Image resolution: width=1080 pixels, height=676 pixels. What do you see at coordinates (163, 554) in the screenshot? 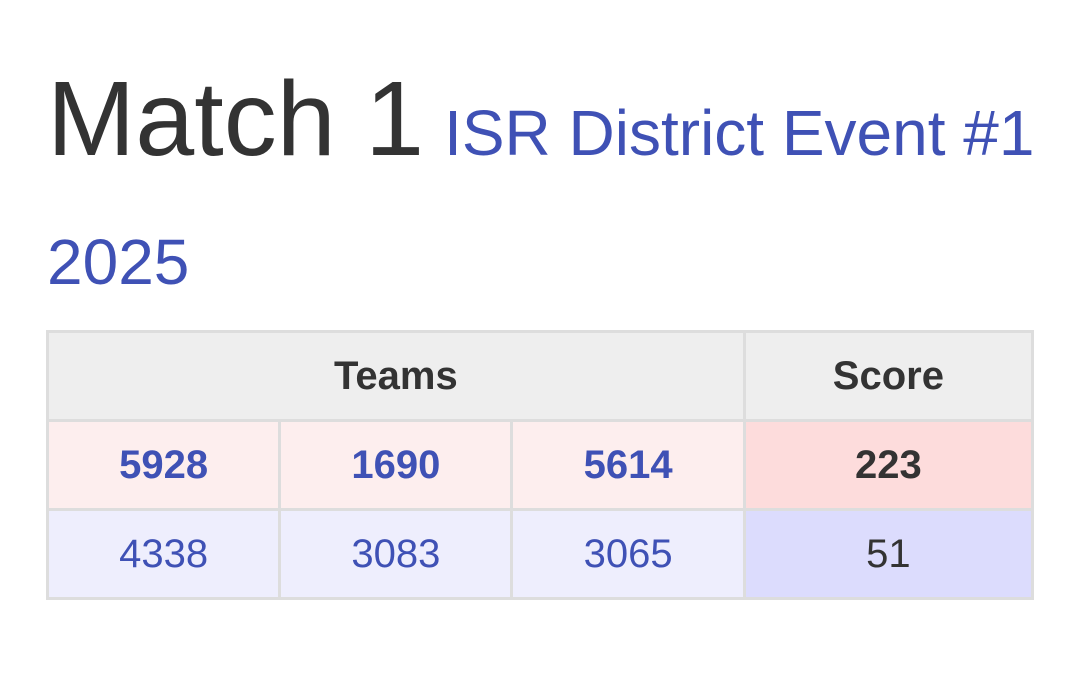
I see `team: 4338` at bounding box center [163, 554].